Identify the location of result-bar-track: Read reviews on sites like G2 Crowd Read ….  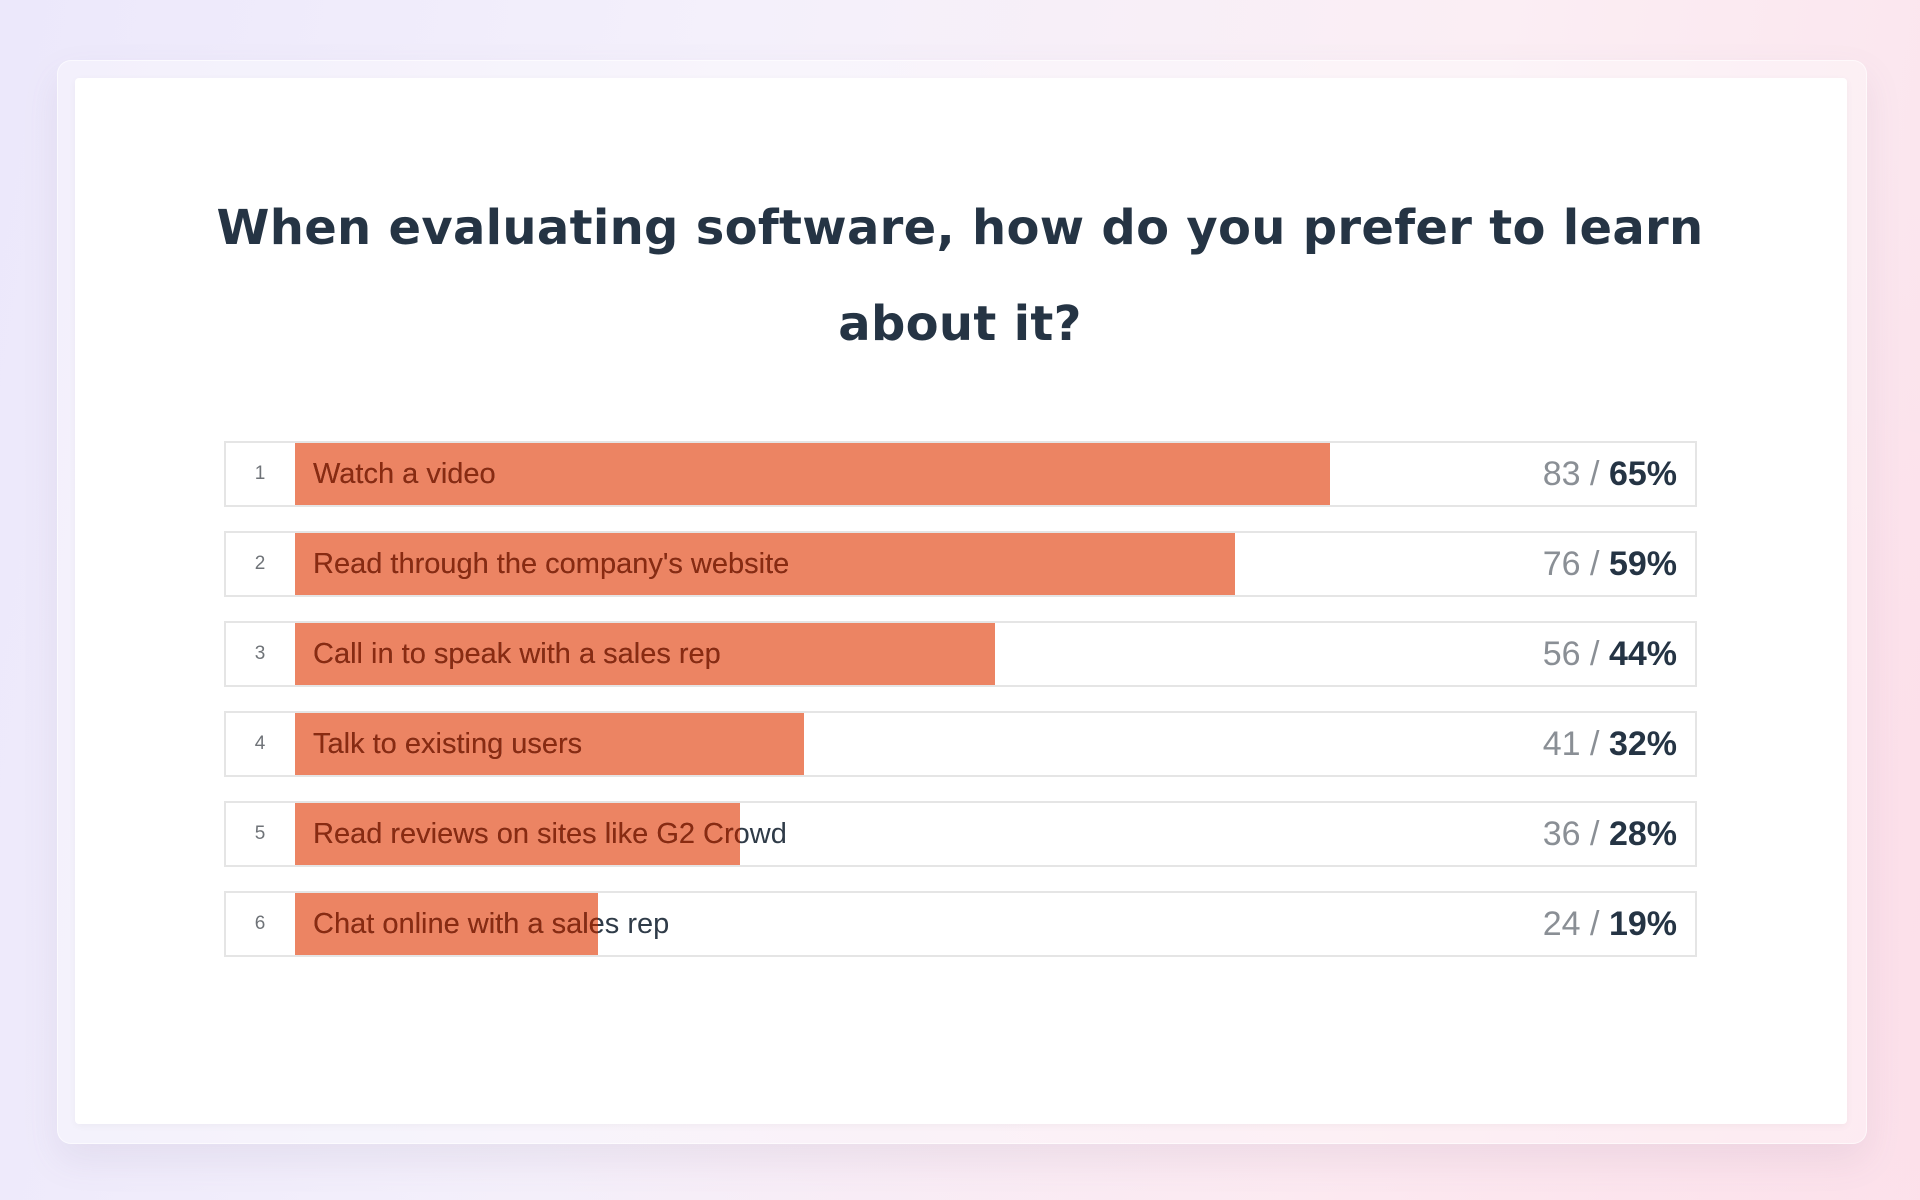
(995, 834).